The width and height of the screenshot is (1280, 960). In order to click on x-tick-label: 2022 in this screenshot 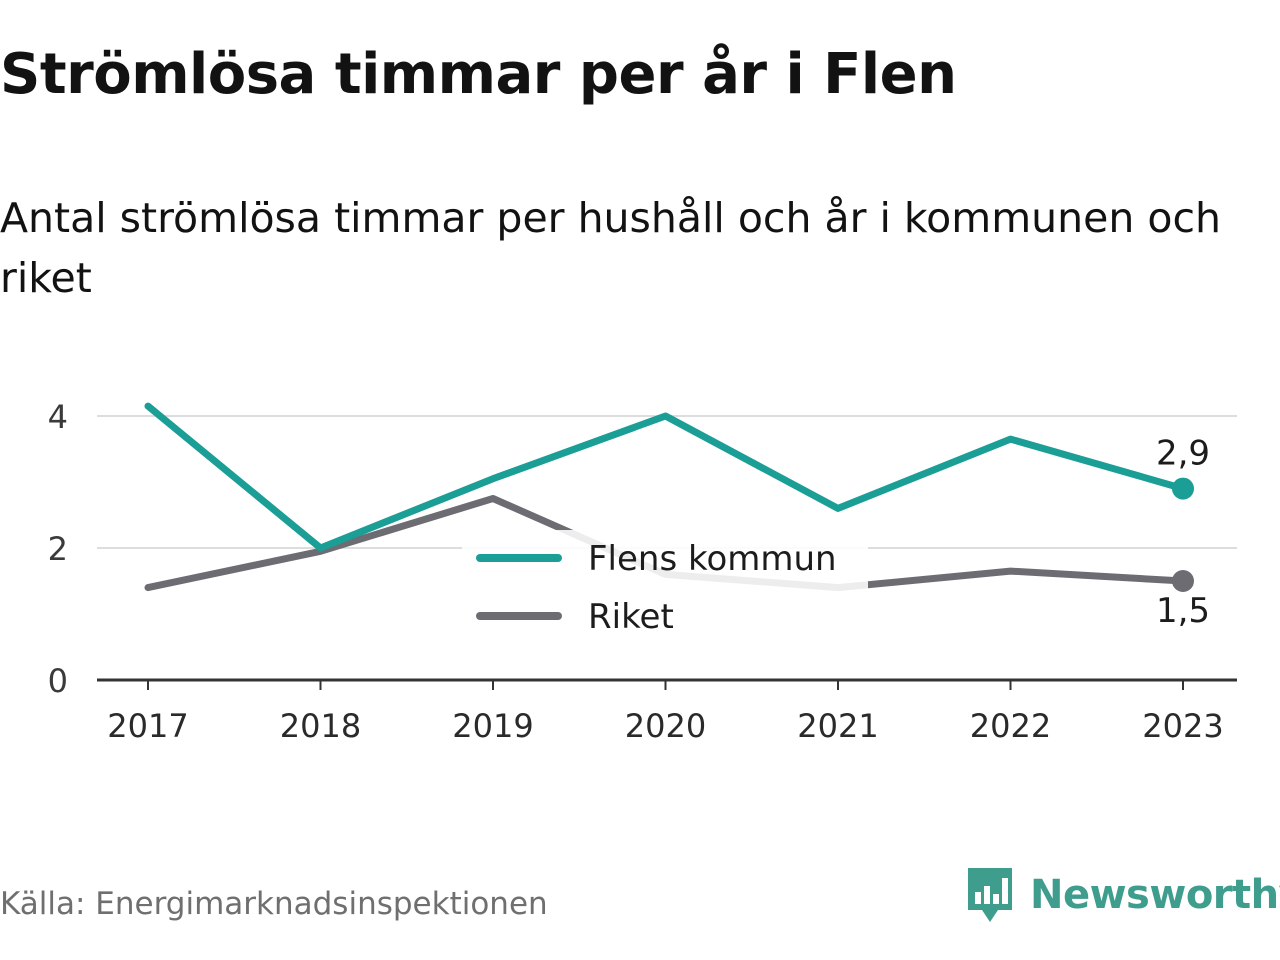, I will do `click(1010, 726)`.